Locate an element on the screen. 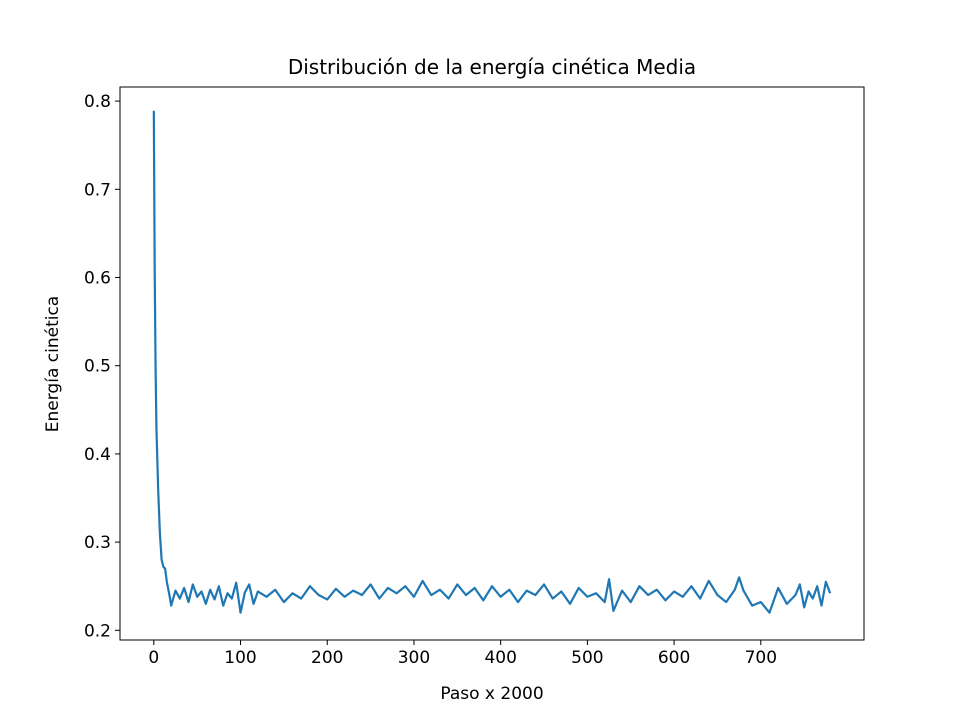  y-tick-label: 0.7 is located at coordinates (97, 190).